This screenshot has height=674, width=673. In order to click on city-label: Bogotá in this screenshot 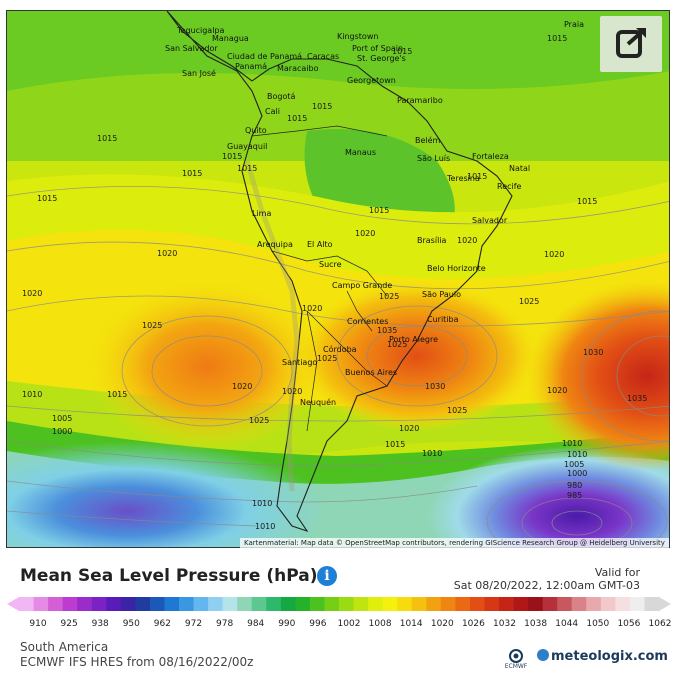, I will do `click(281, 96)`.